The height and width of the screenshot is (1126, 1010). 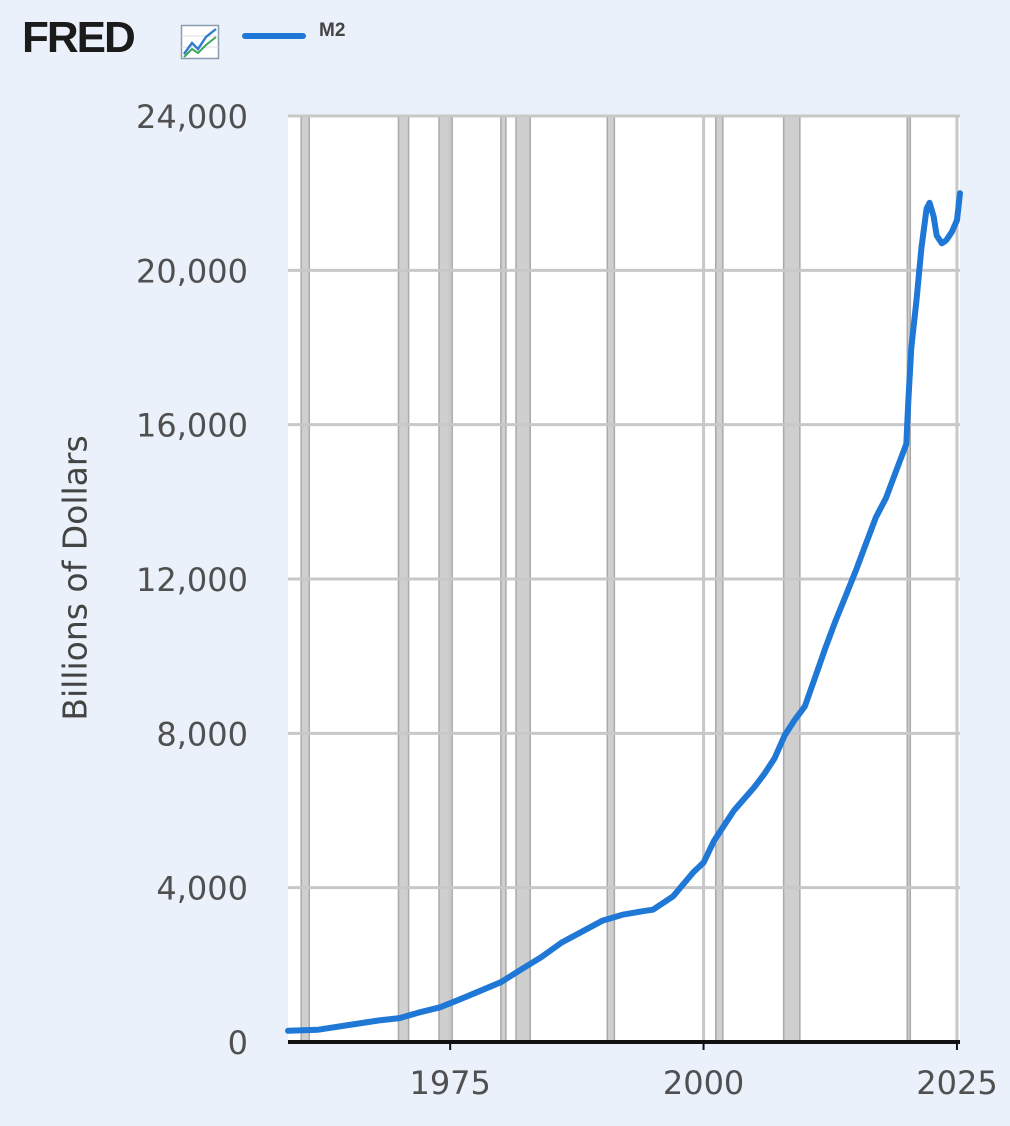 What do you see at coordinates (238, 1043) in the screenshot?
I see `y-tick-label: 0` at bounding box center [238, 1043].